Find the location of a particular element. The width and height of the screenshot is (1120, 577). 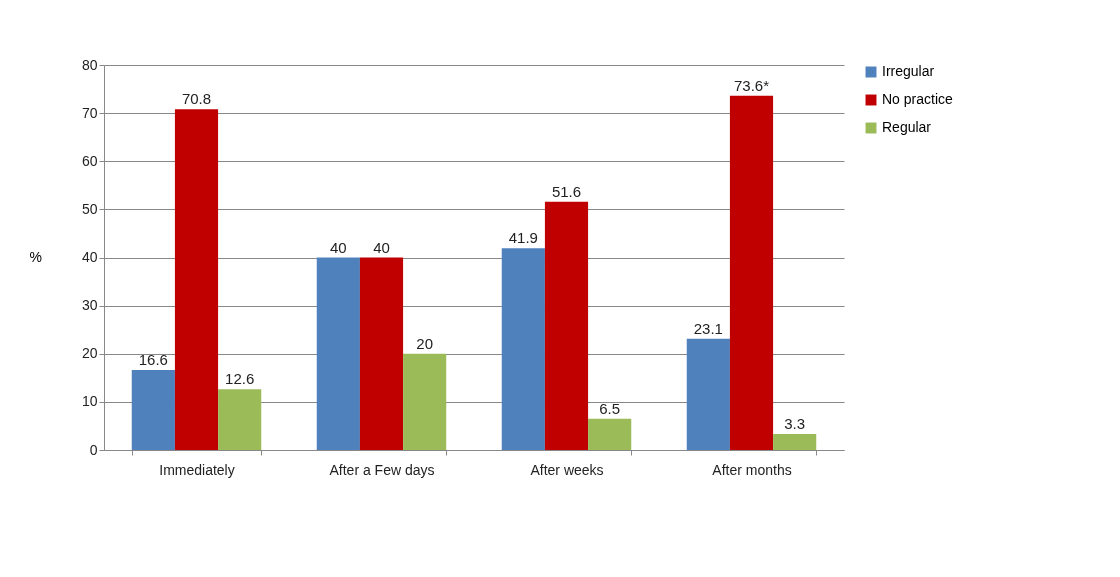

y-tick-label: 20 is located at coordinates (89, 353).